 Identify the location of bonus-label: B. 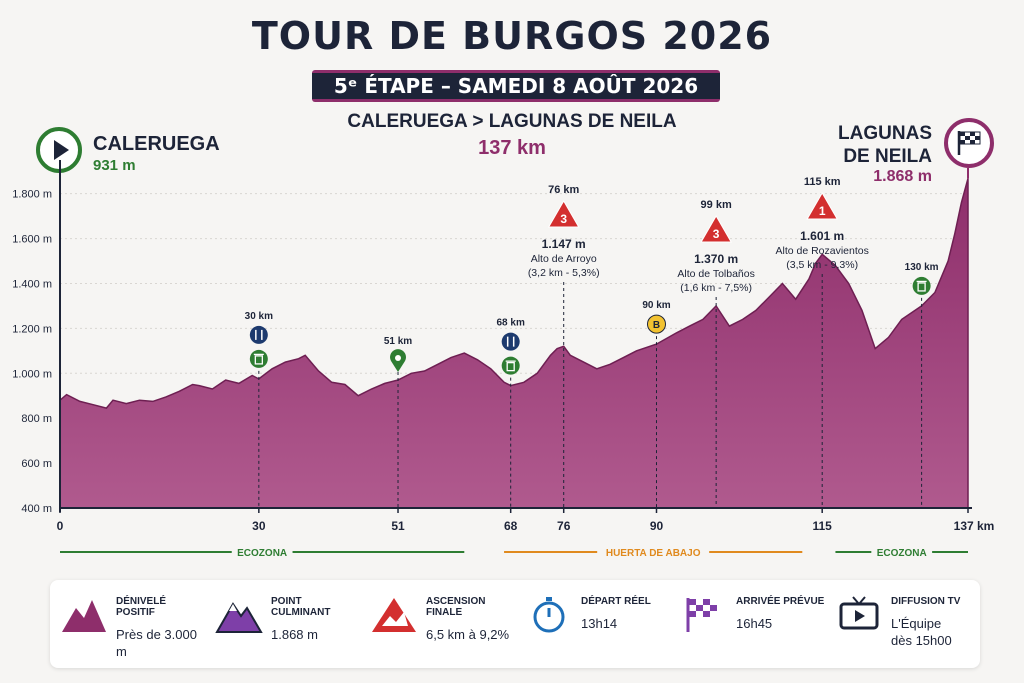
(656, 325).